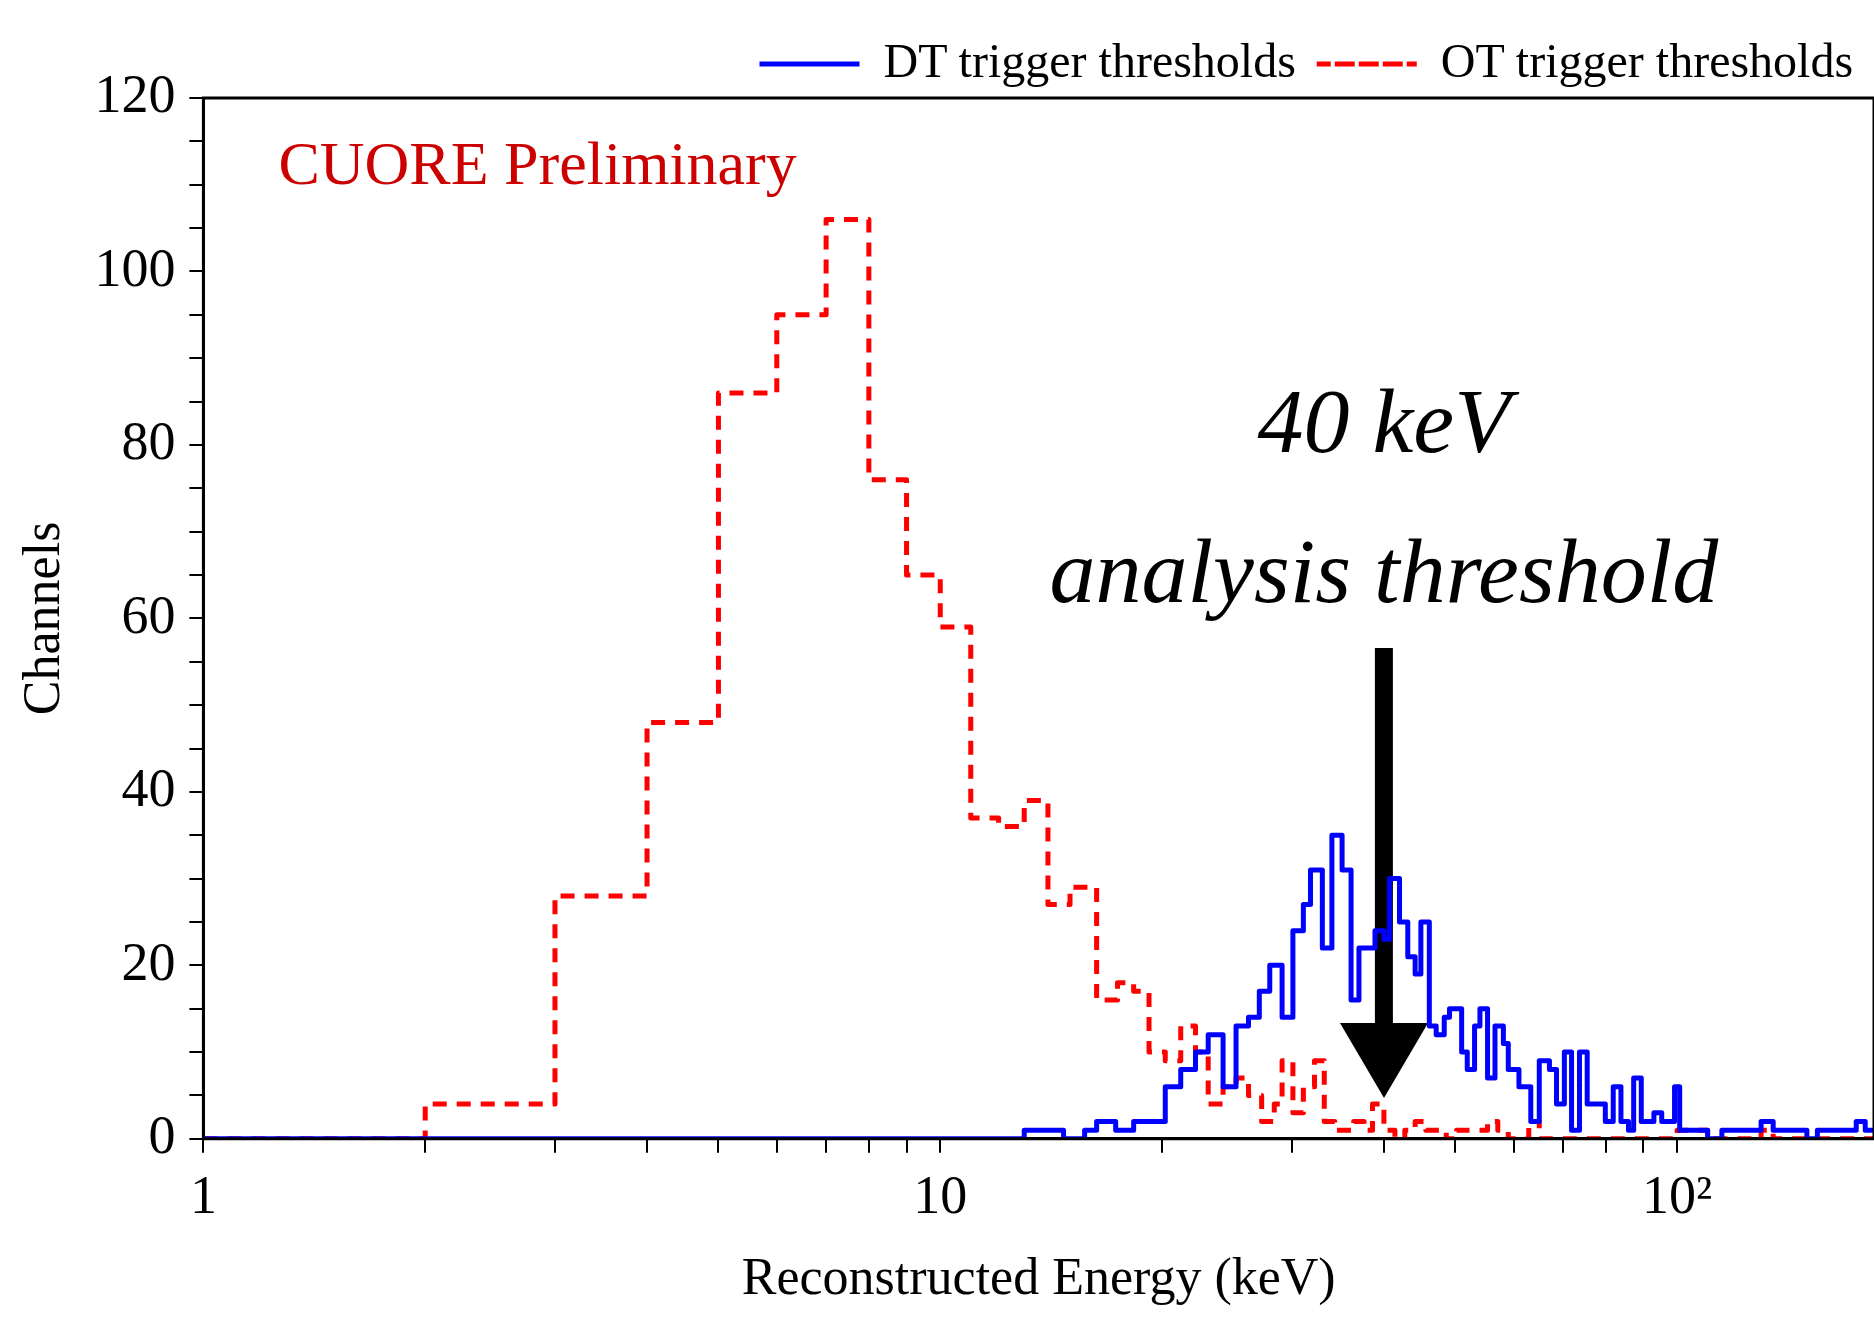  I want to click on x-tick-label: 10, so click(940, 1195).